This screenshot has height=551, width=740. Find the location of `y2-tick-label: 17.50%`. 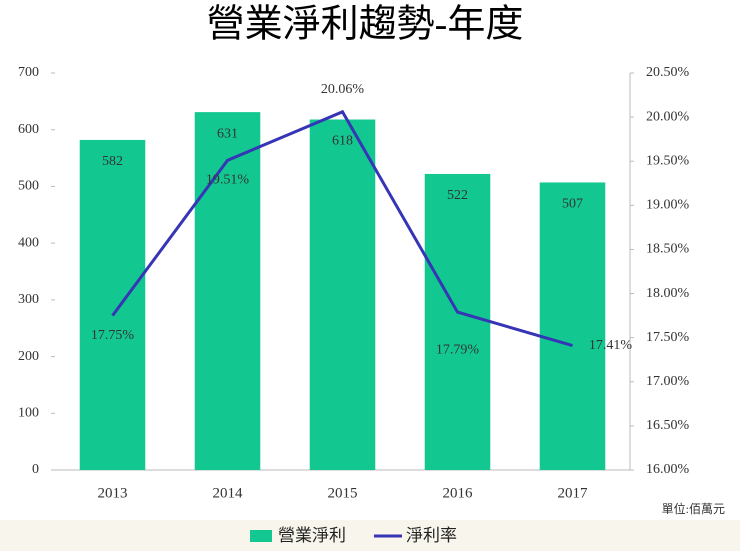

y2-tick-label: 17.50% is located at coordinates (668, 337).